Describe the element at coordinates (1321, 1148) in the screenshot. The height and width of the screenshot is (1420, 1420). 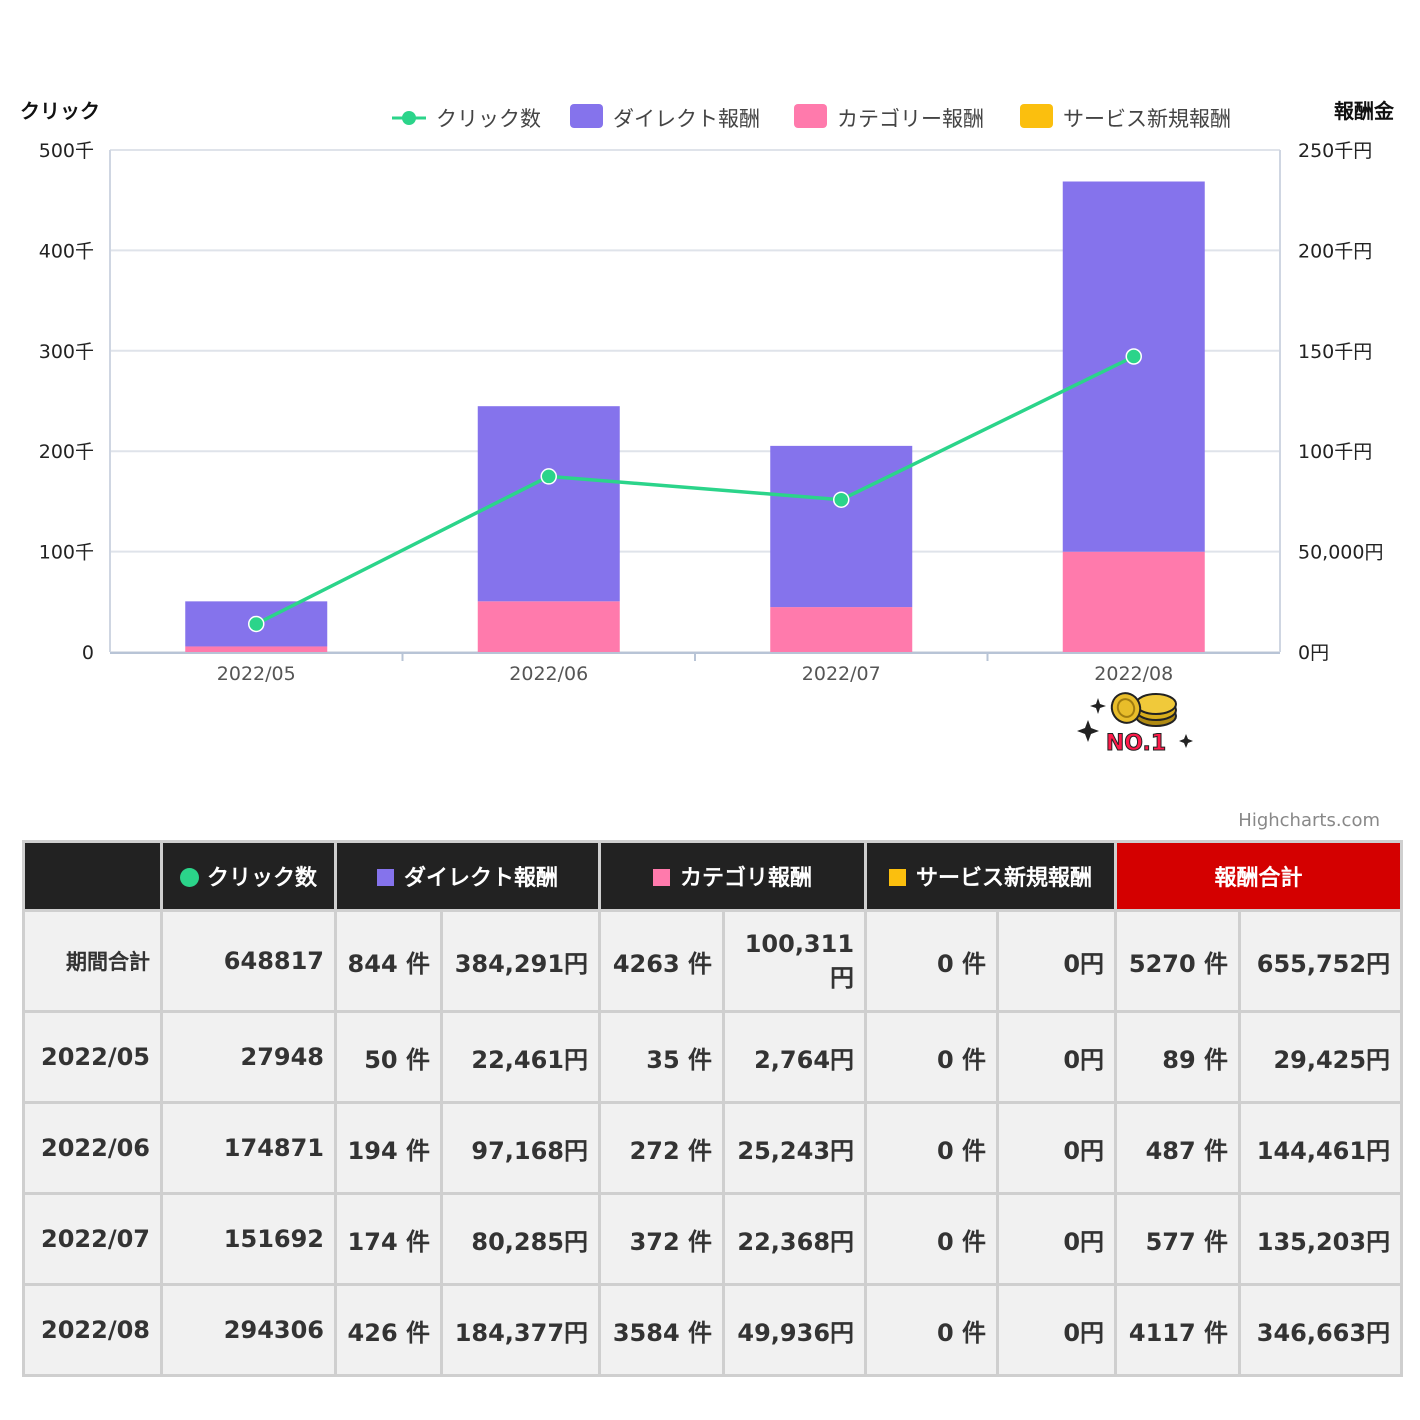
I see `cell-total-amount: 144,461円` at that location.